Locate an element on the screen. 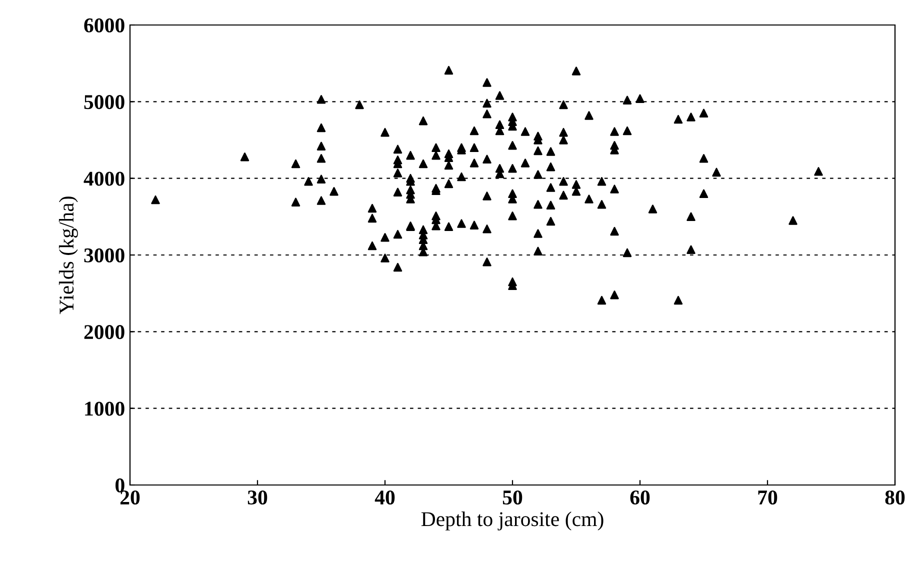 The height and width of the screenshot is (576, 920). y-tick-label: 5000 is located at coordinates (104, 102).